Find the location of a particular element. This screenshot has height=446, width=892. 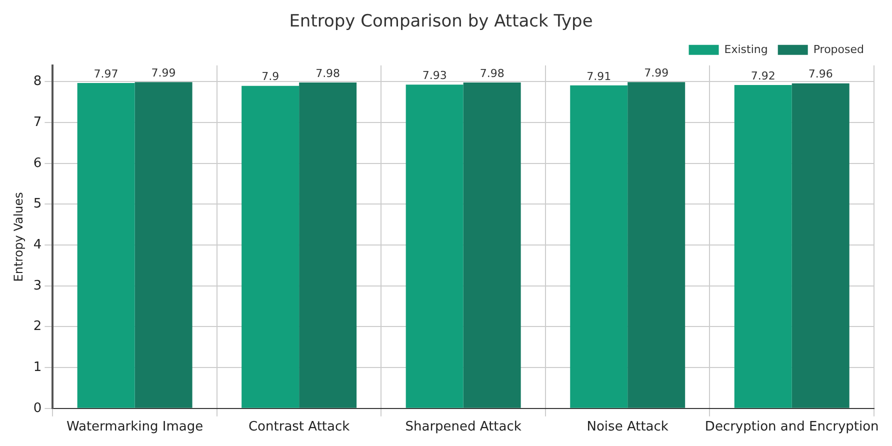

data-label: 7.92 is located at coordinates (763, 75).